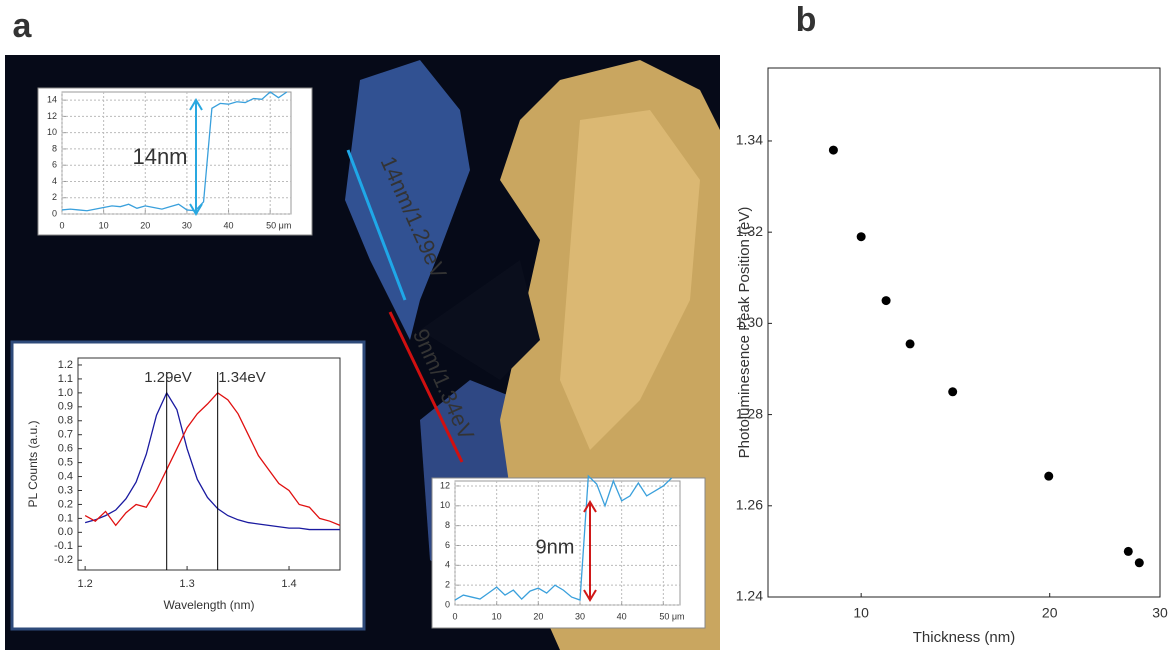  I want to click on y-axis-label: Photoluminesence Peak Position (eV), so click(744, 333).